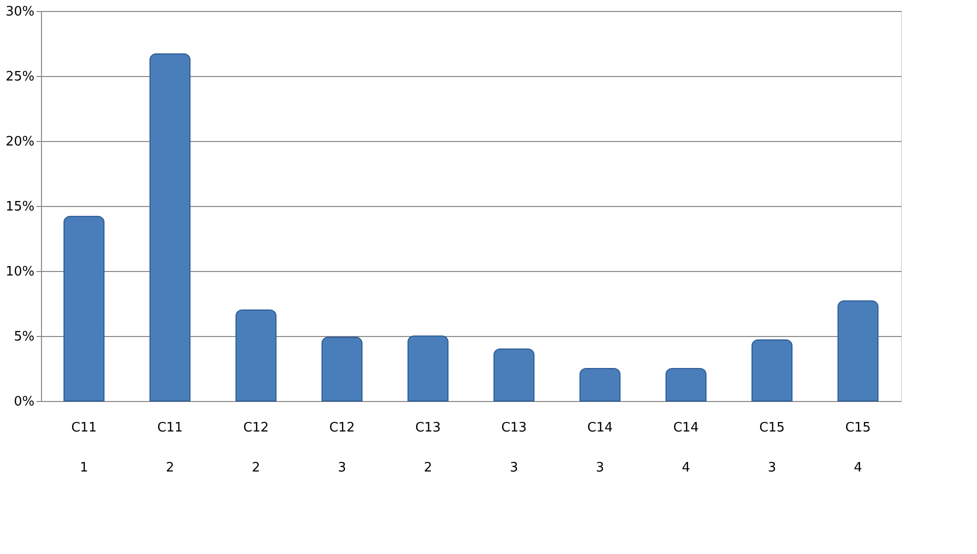 The image size is (977, 554). Describe the element at coordinates (858, 448) in the screenshot. I see `category-label: C15 4` at that location.